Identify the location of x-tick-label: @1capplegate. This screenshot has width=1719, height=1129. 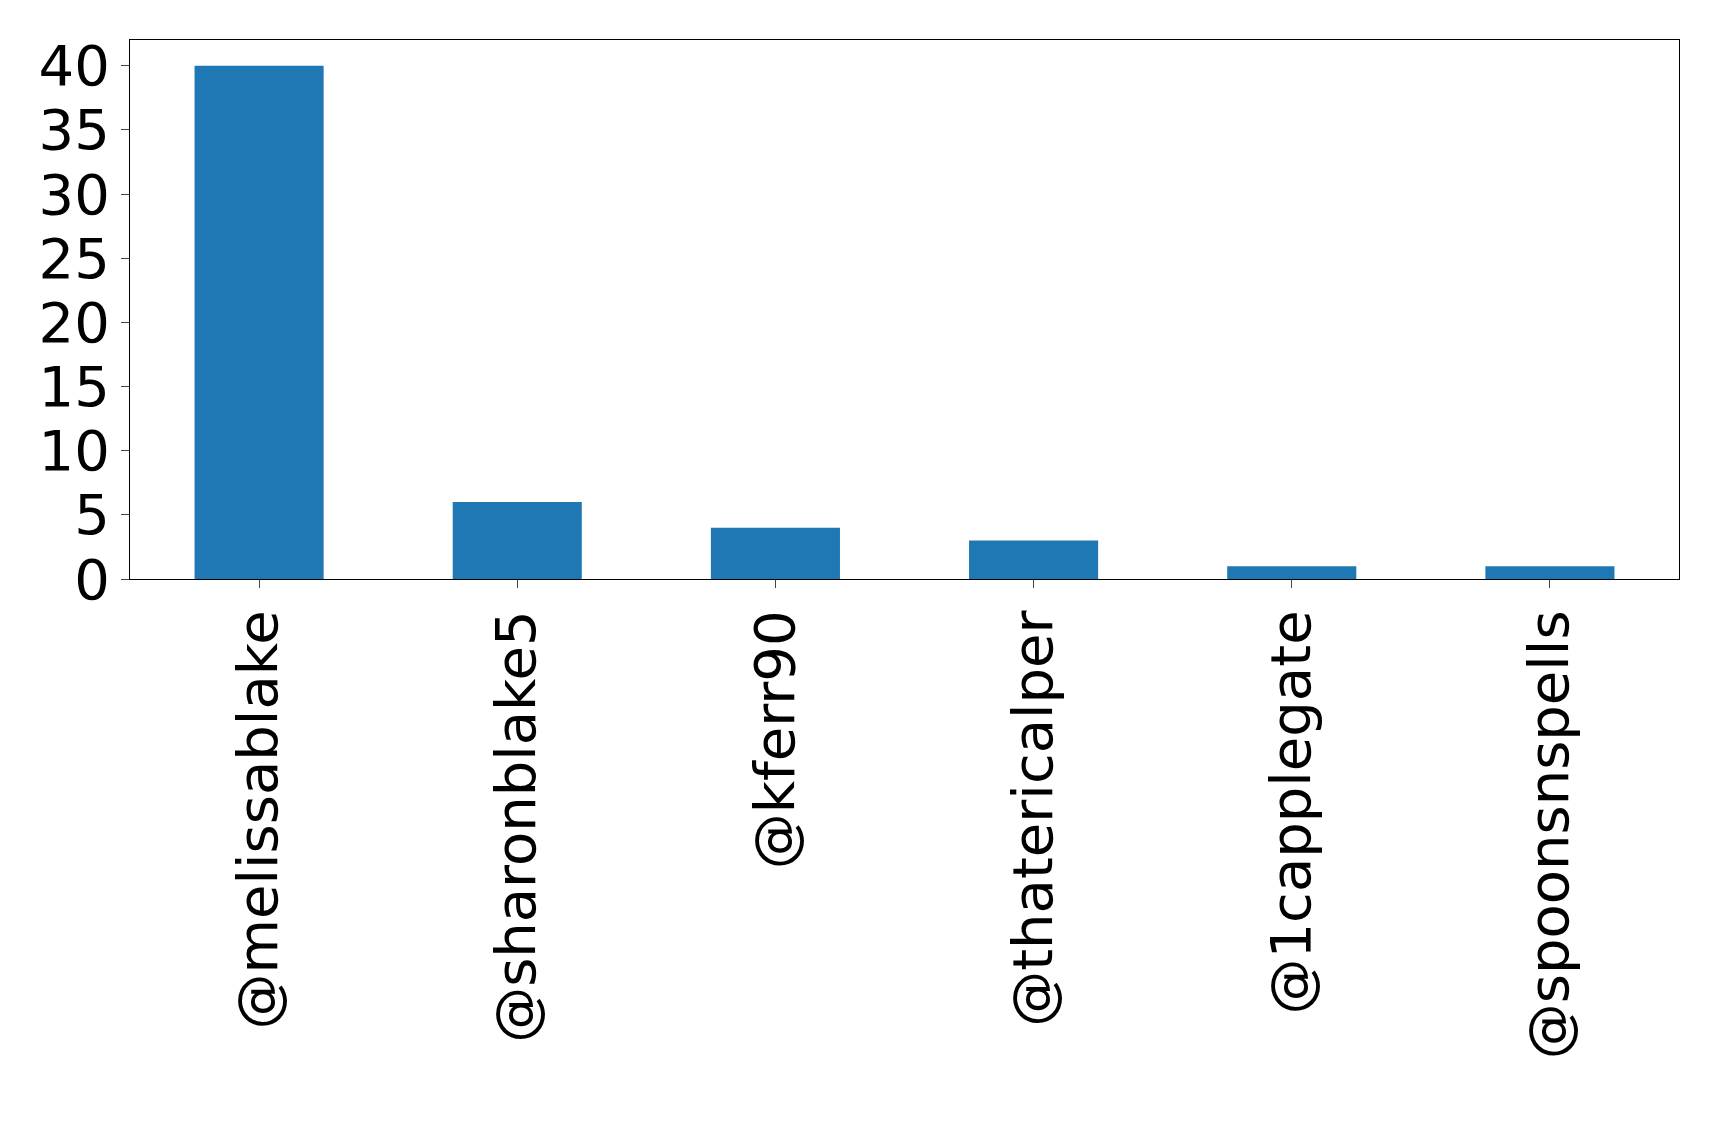
(1290, 812).